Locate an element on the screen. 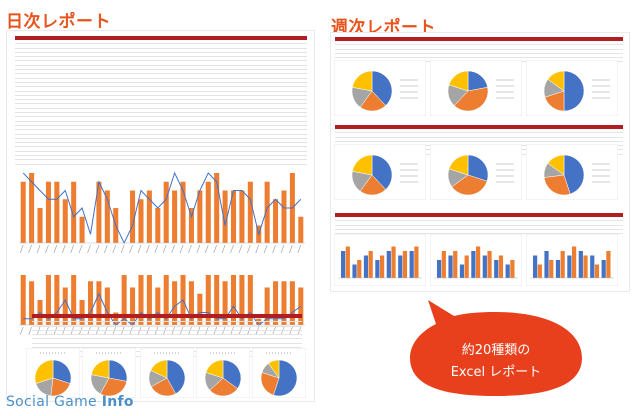 The image size is (640, 416). pie-chart-card is located at coordinates (279, 373).